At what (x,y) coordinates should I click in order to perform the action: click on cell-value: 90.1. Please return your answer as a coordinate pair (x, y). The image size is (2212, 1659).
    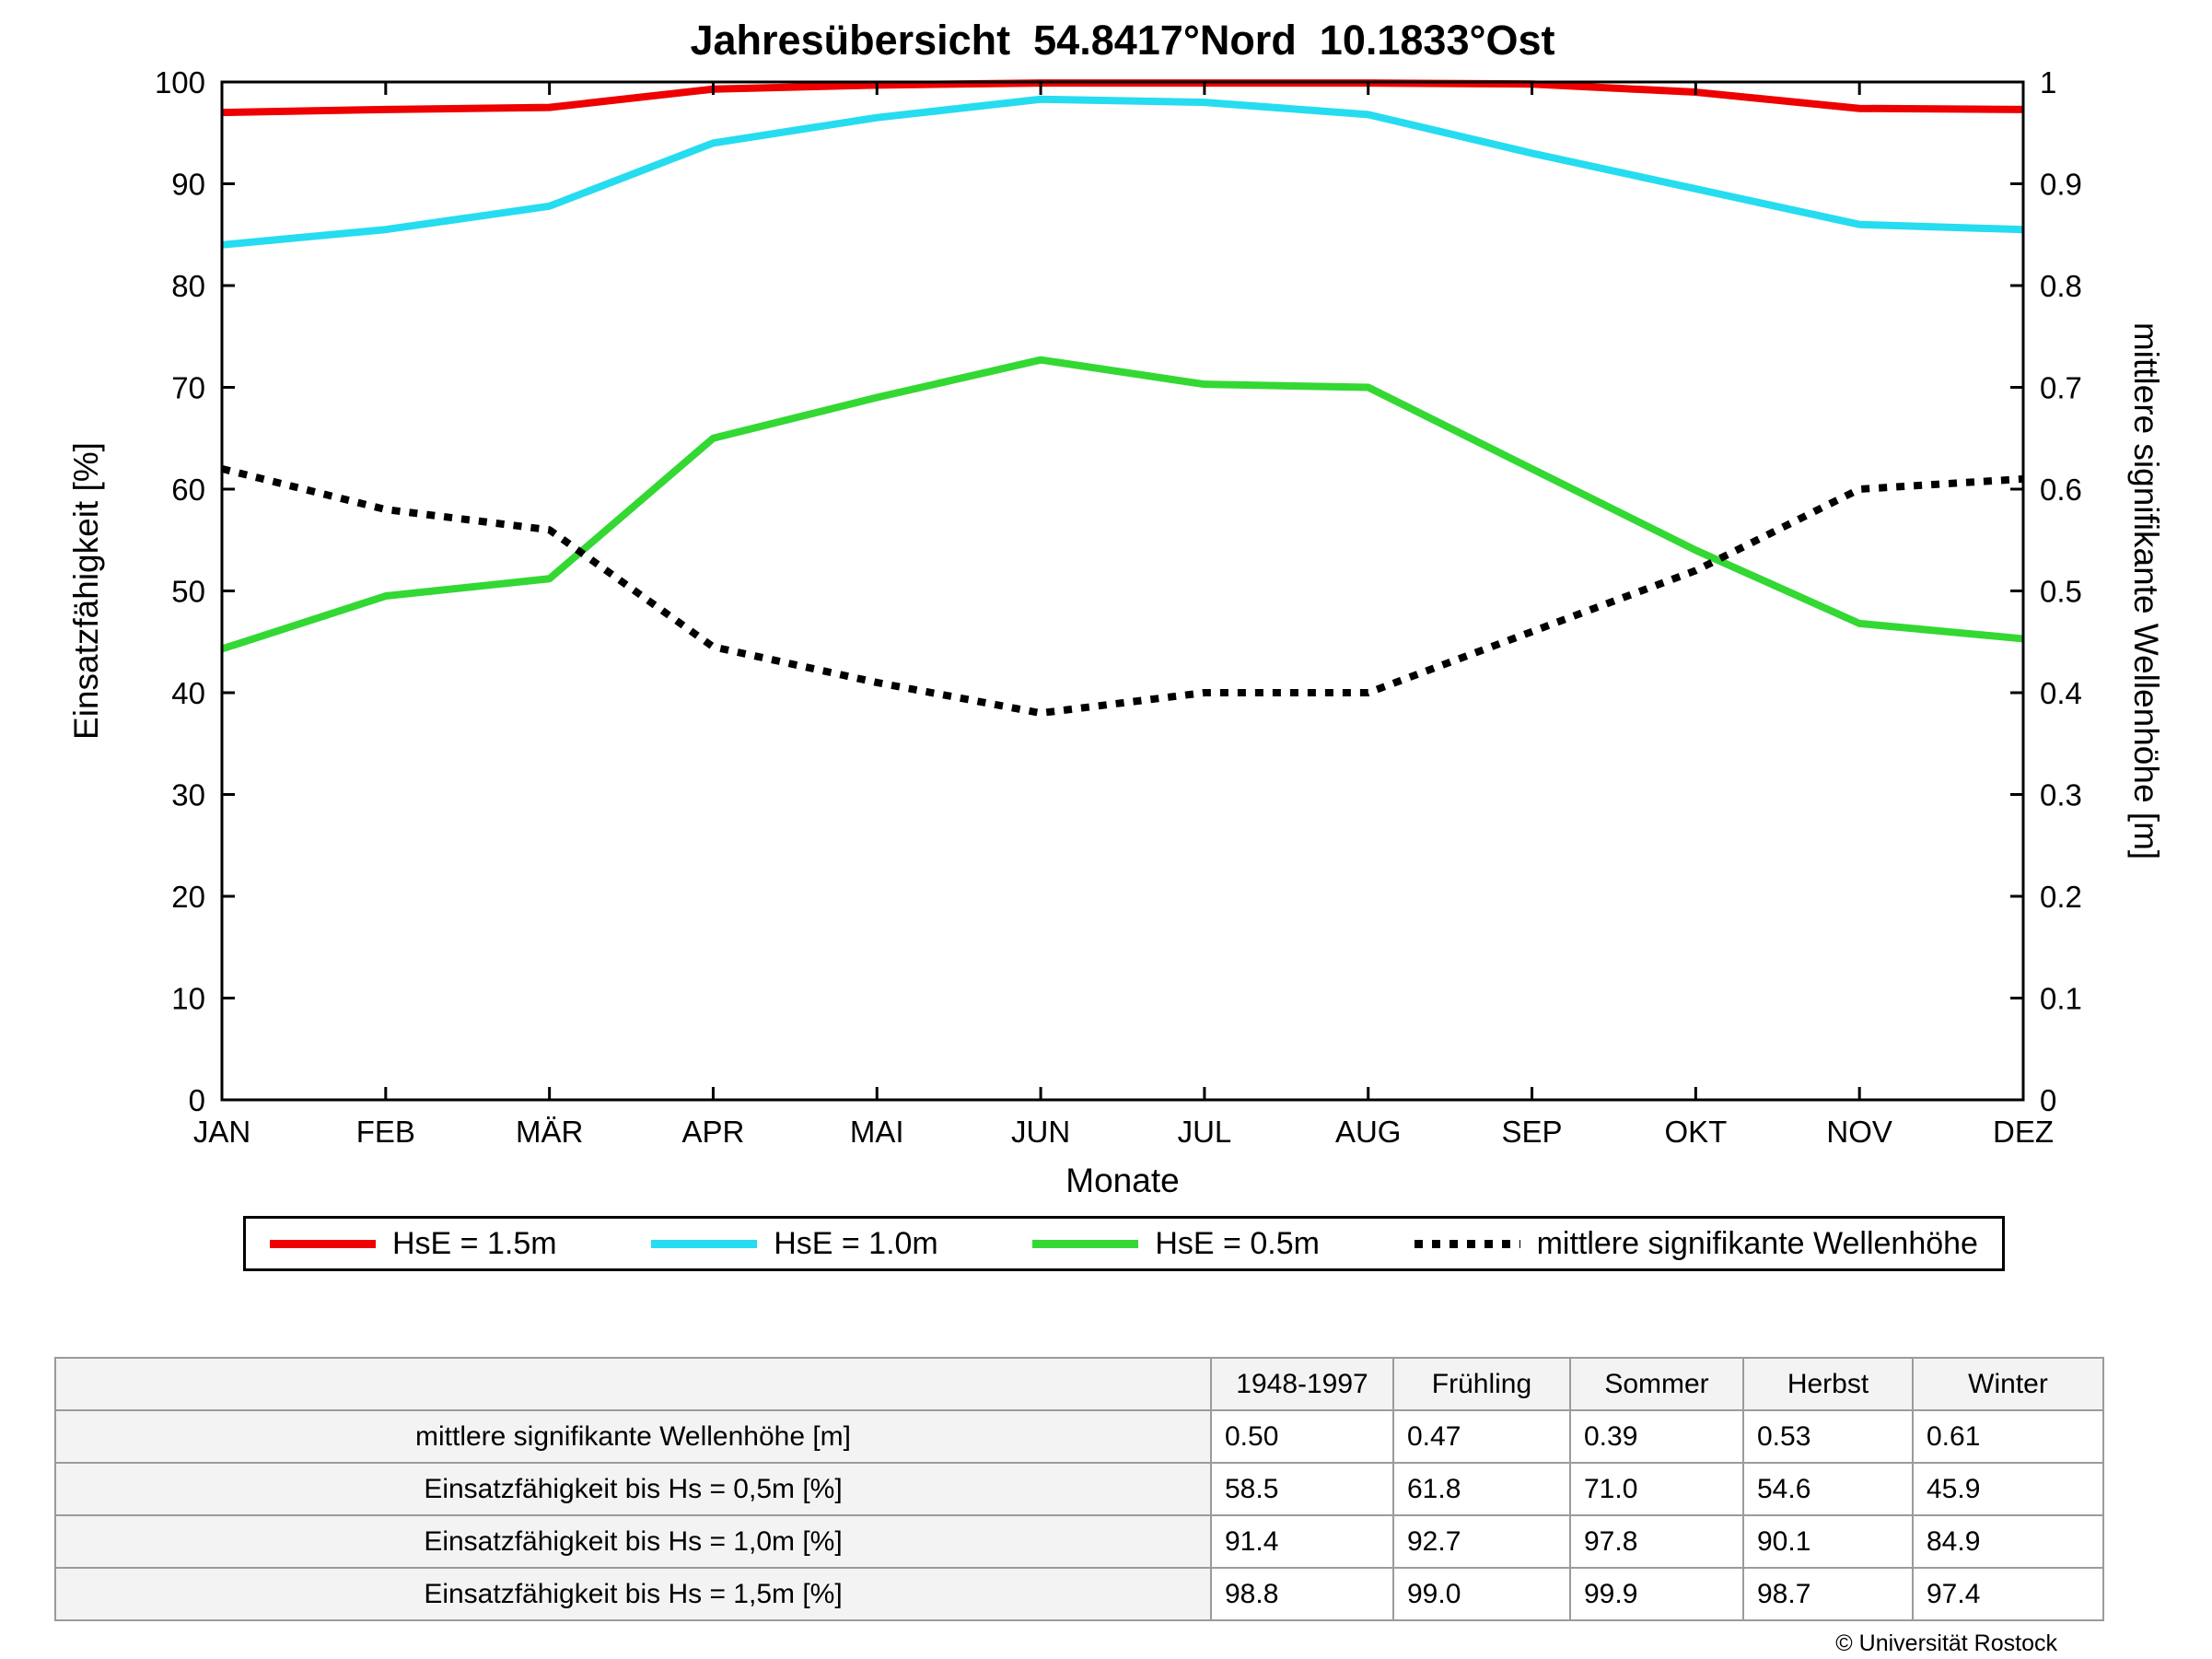
    Looking at the image, I should click on (1828, 1541).